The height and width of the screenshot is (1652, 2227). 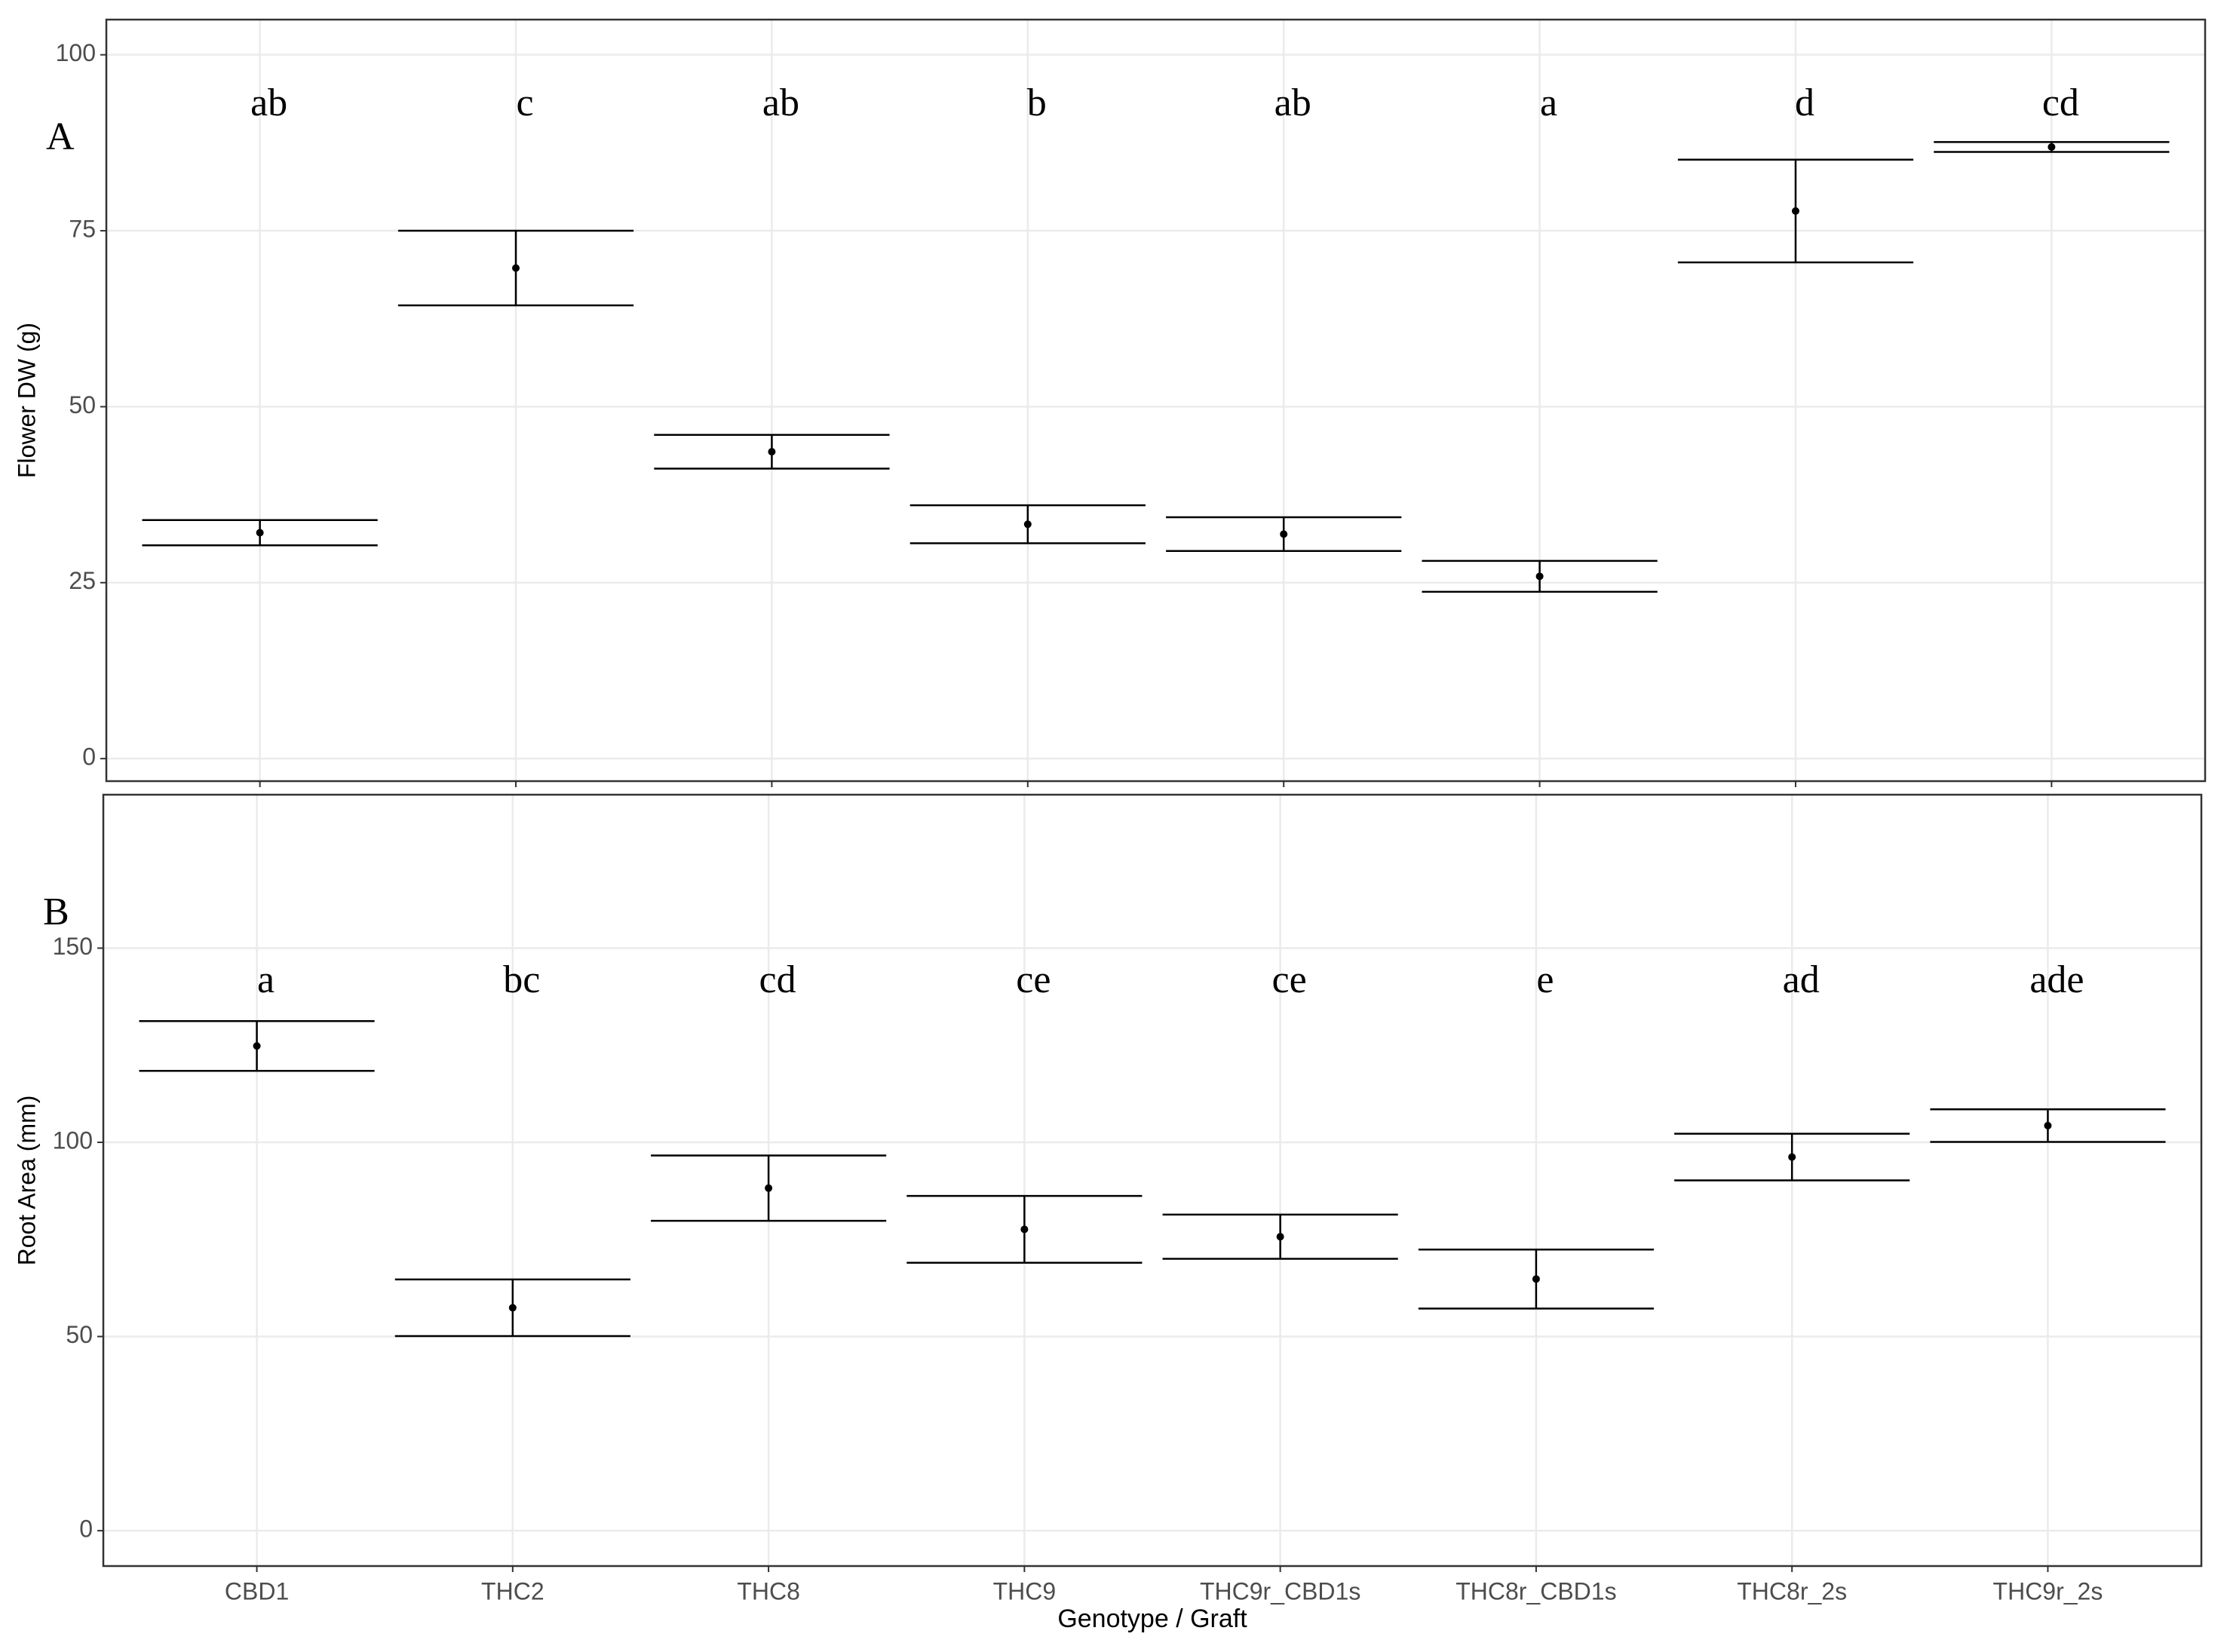 What do you see at coordinates (82, 581) in the screenshot?
I see `y-tick-label: 25` at bounding box center [82, 581].